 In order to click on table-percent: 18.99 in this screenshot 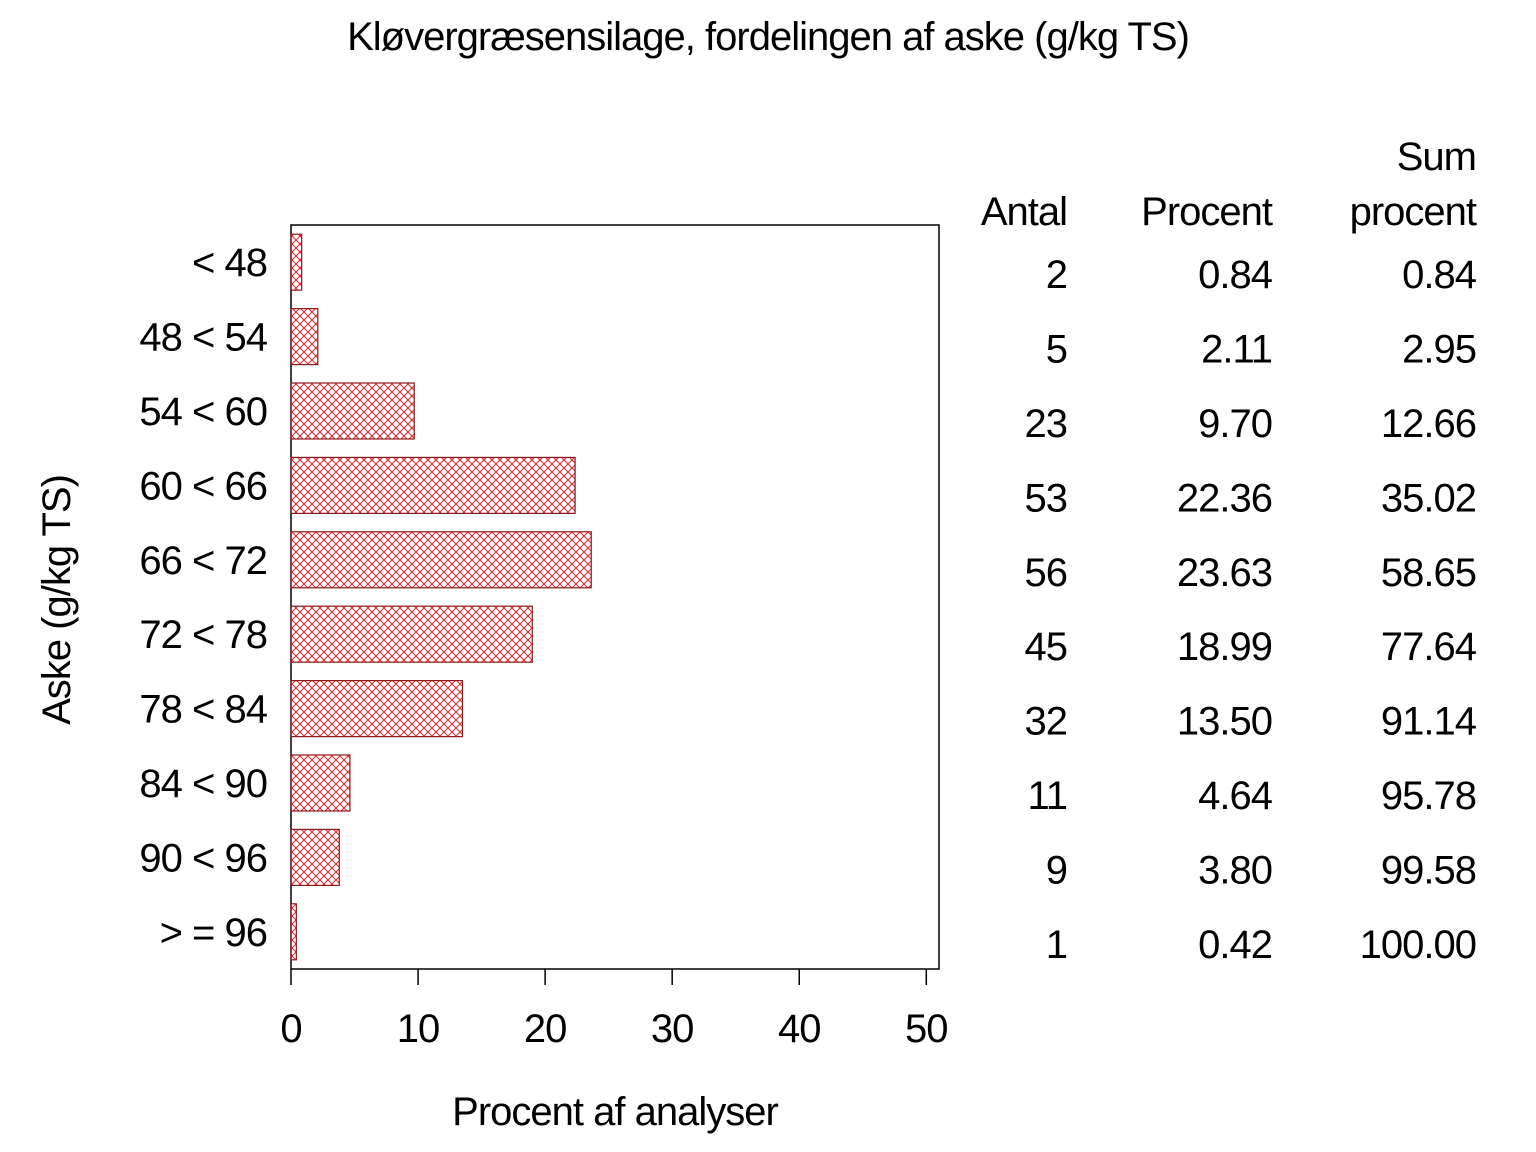, I will do `click(1224, 647)`.